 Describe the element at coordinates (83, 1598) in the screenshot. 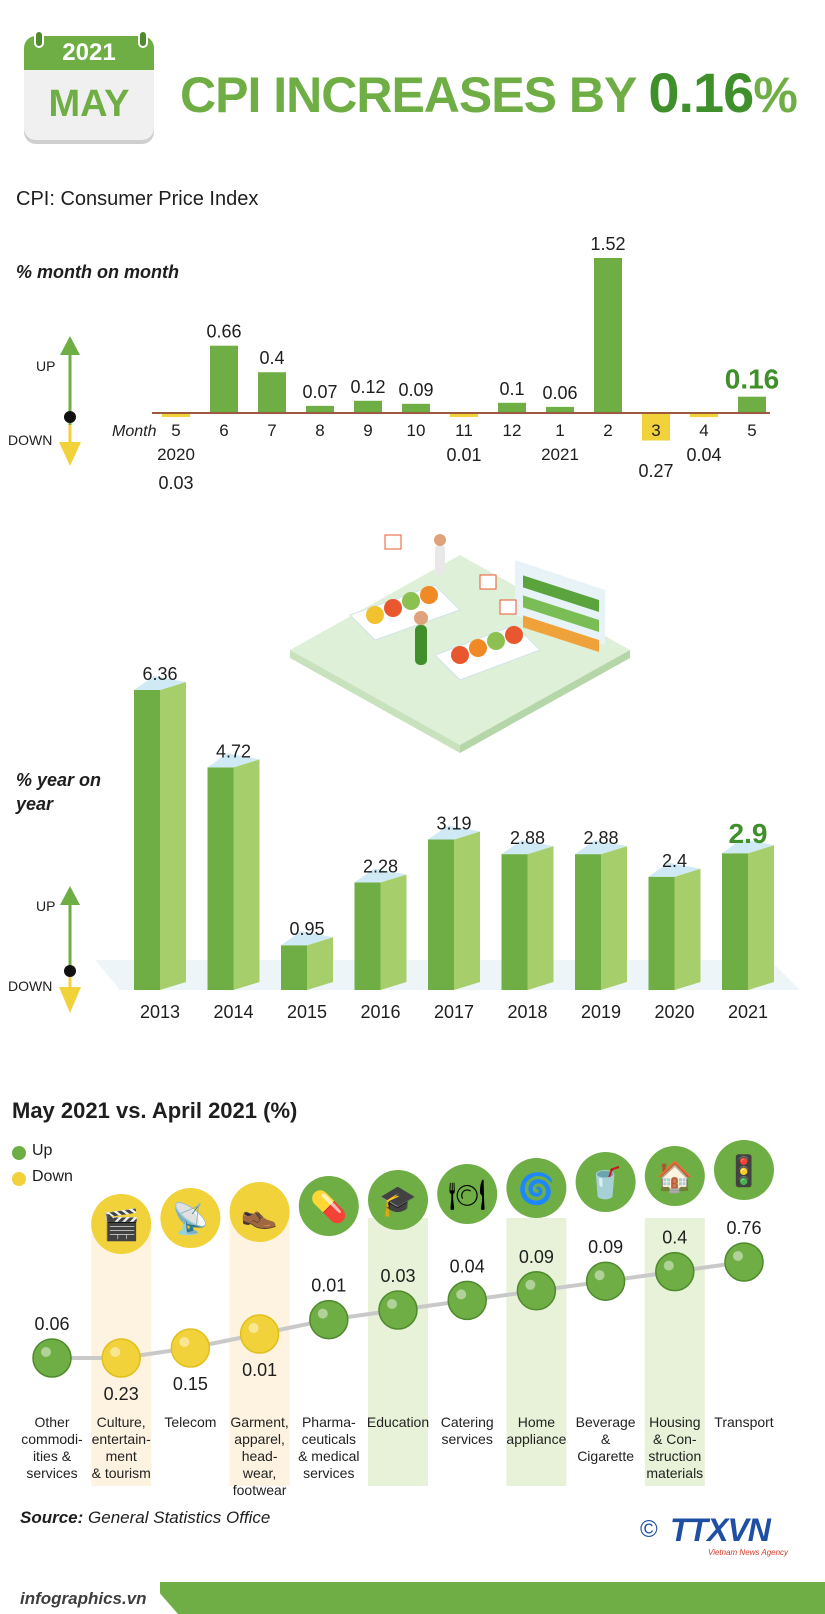

I see `footer-site: infographics.vn` at that location.